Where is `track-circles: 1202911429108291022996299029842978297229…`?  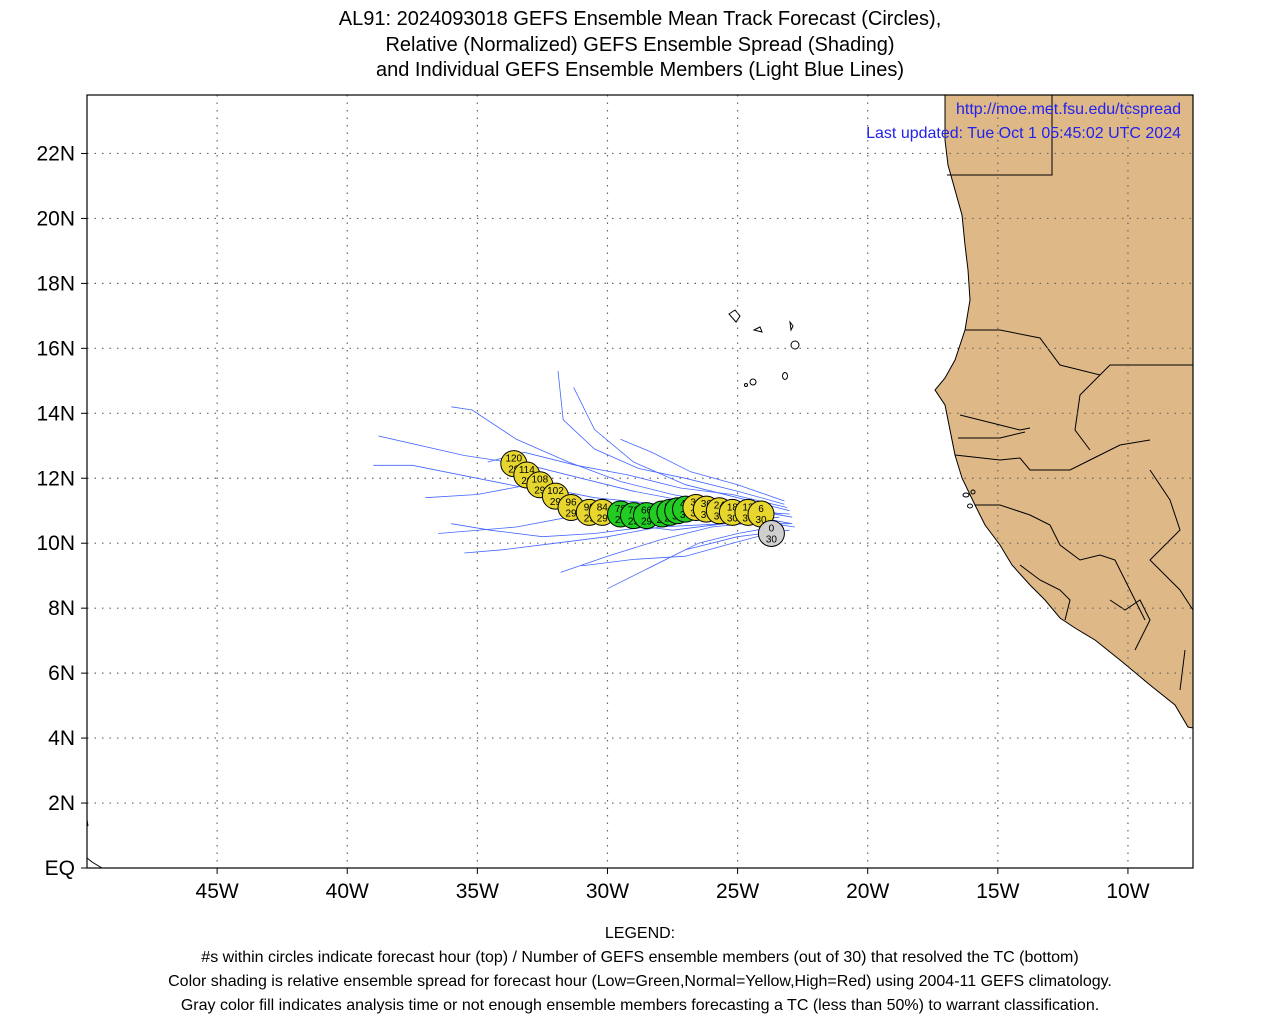
track-circles: 1202911429108291022996299029842978297229… is located at coordinates (642, 498).